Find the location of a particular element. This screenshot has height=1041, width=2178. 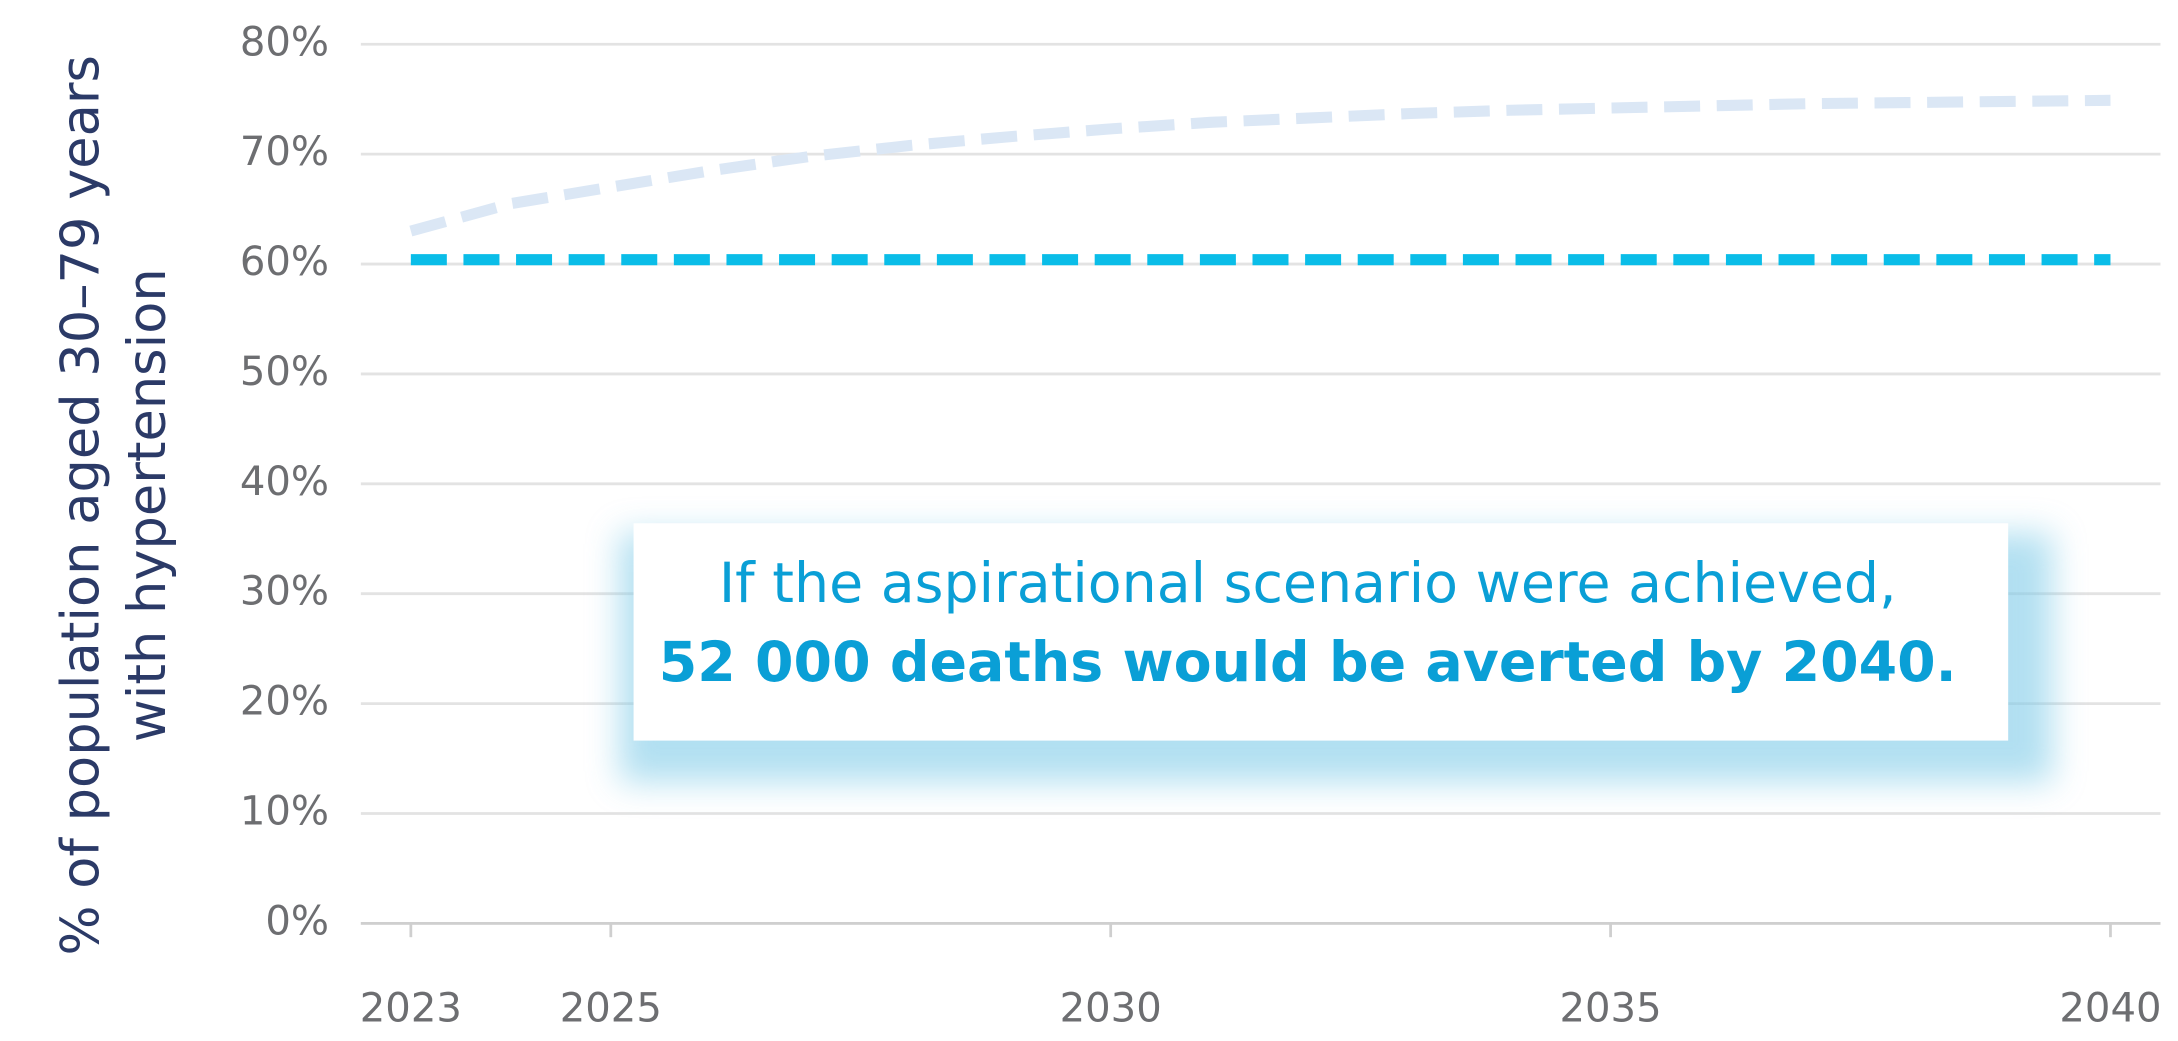

x-tick-label: 2023 is located at coordinates (411, 1009).